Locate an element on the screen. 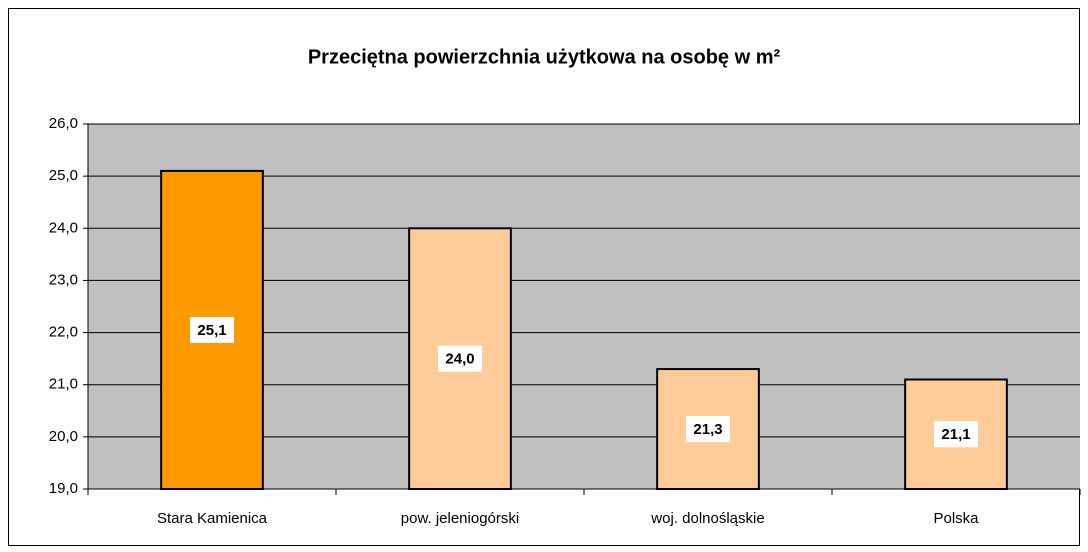 Image resolution: width=1088 pixels, height=552 pixels. value-label: 25,1 is located at coordinates (211, 330).